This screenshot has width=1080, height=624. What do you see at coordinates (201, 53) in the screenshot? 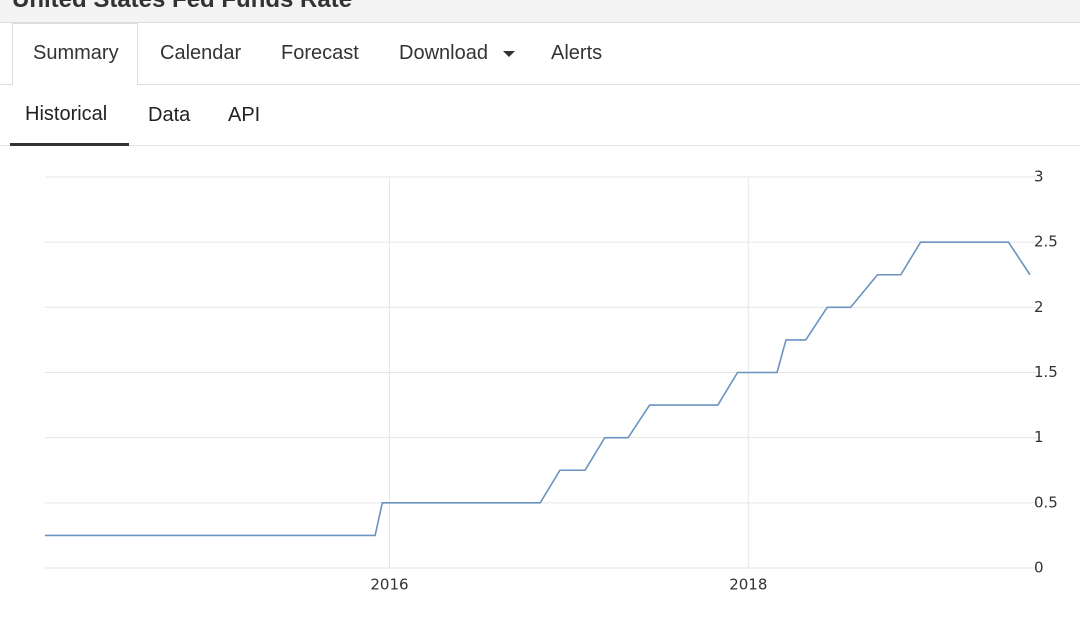
I see `tab: Calendar` at bounding box center [201, 53].